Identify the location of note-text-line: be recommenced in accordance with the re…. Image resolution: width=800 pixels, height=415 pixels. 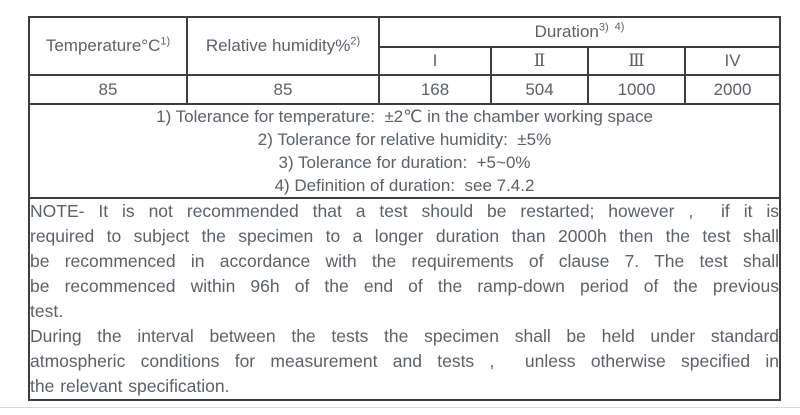
(405, 261).